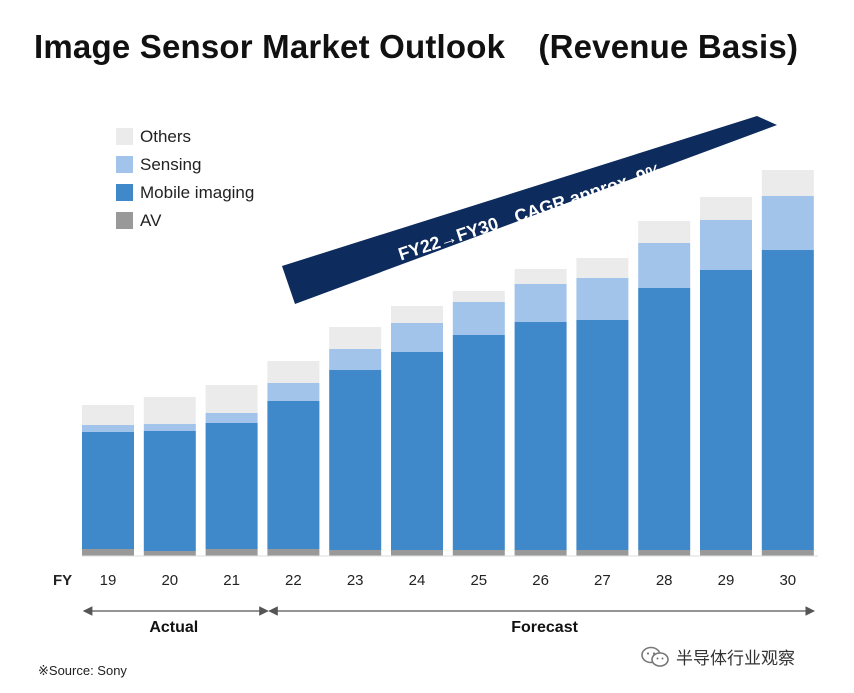 The height and width of the screenshot is (693, 854). Describe the element at coordinates (787, 580) in the screenshot. I see `x-tick-label-30: 30` at that location.